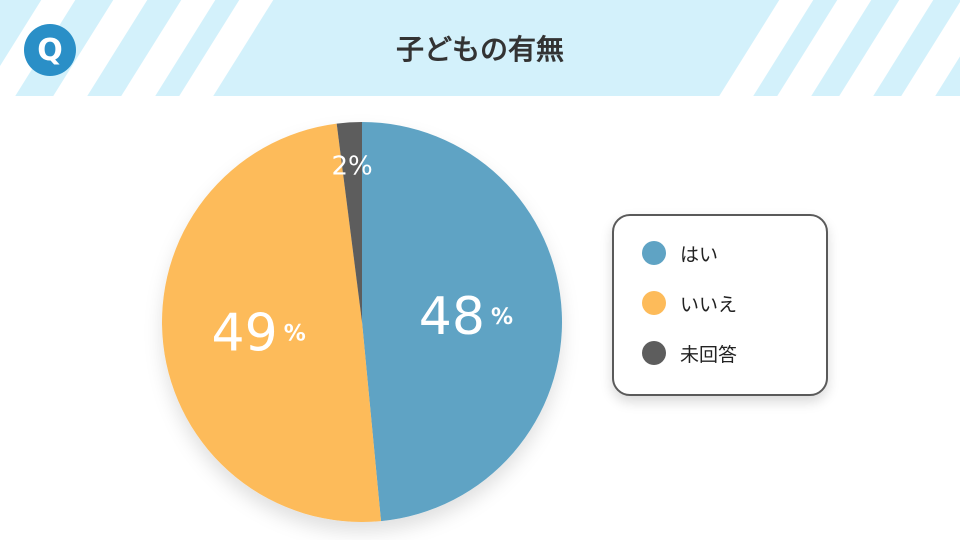 The image size is (960, 540). I want to click on question-badge-label: Q, so click(50, 50).